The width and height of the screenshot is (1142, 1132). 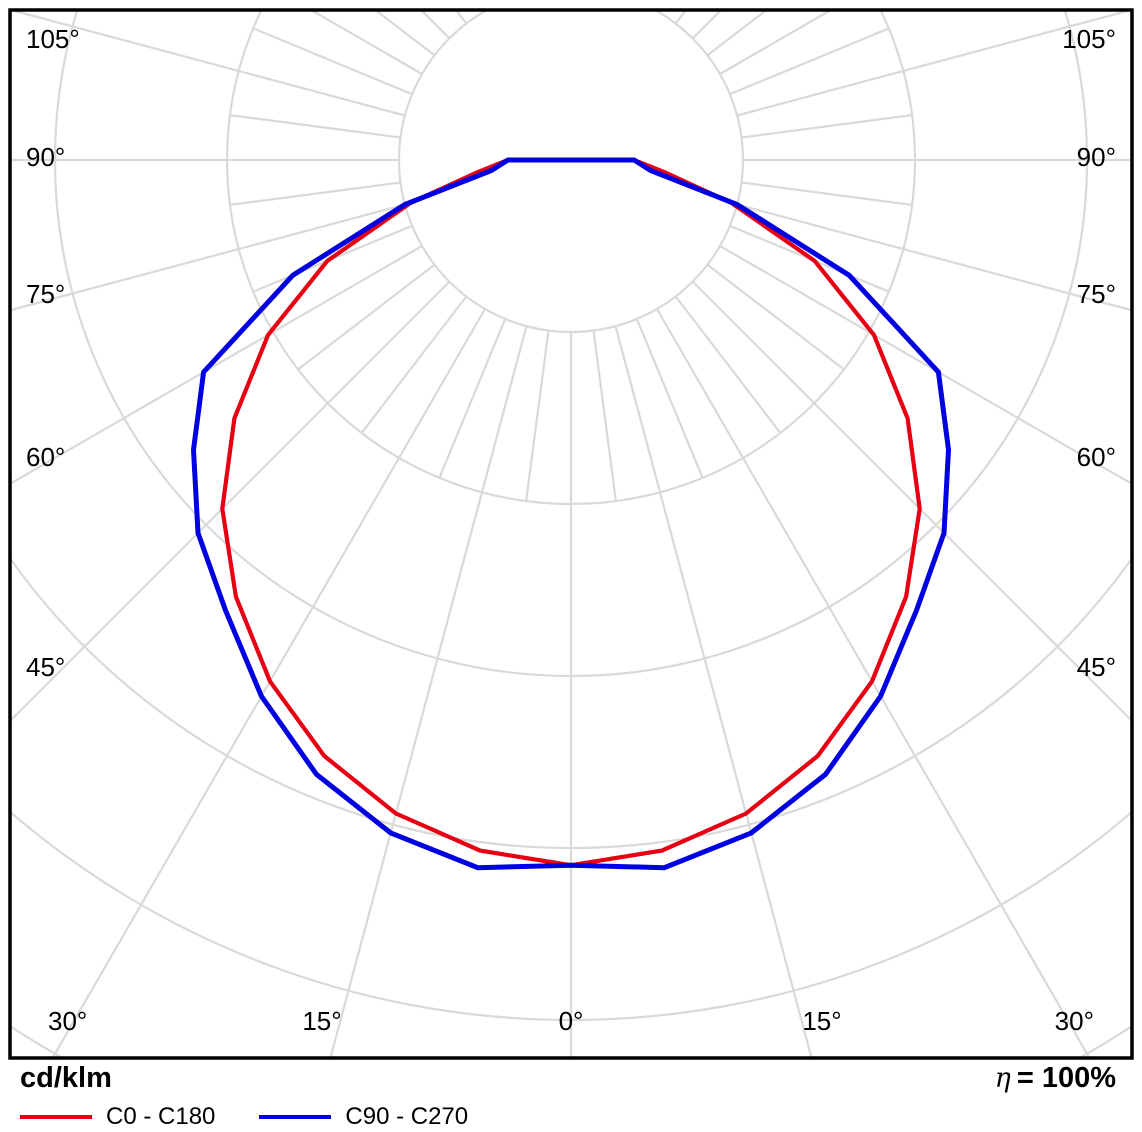 I want to click on angle-label-left: 90°, so click(x=45, y=157).